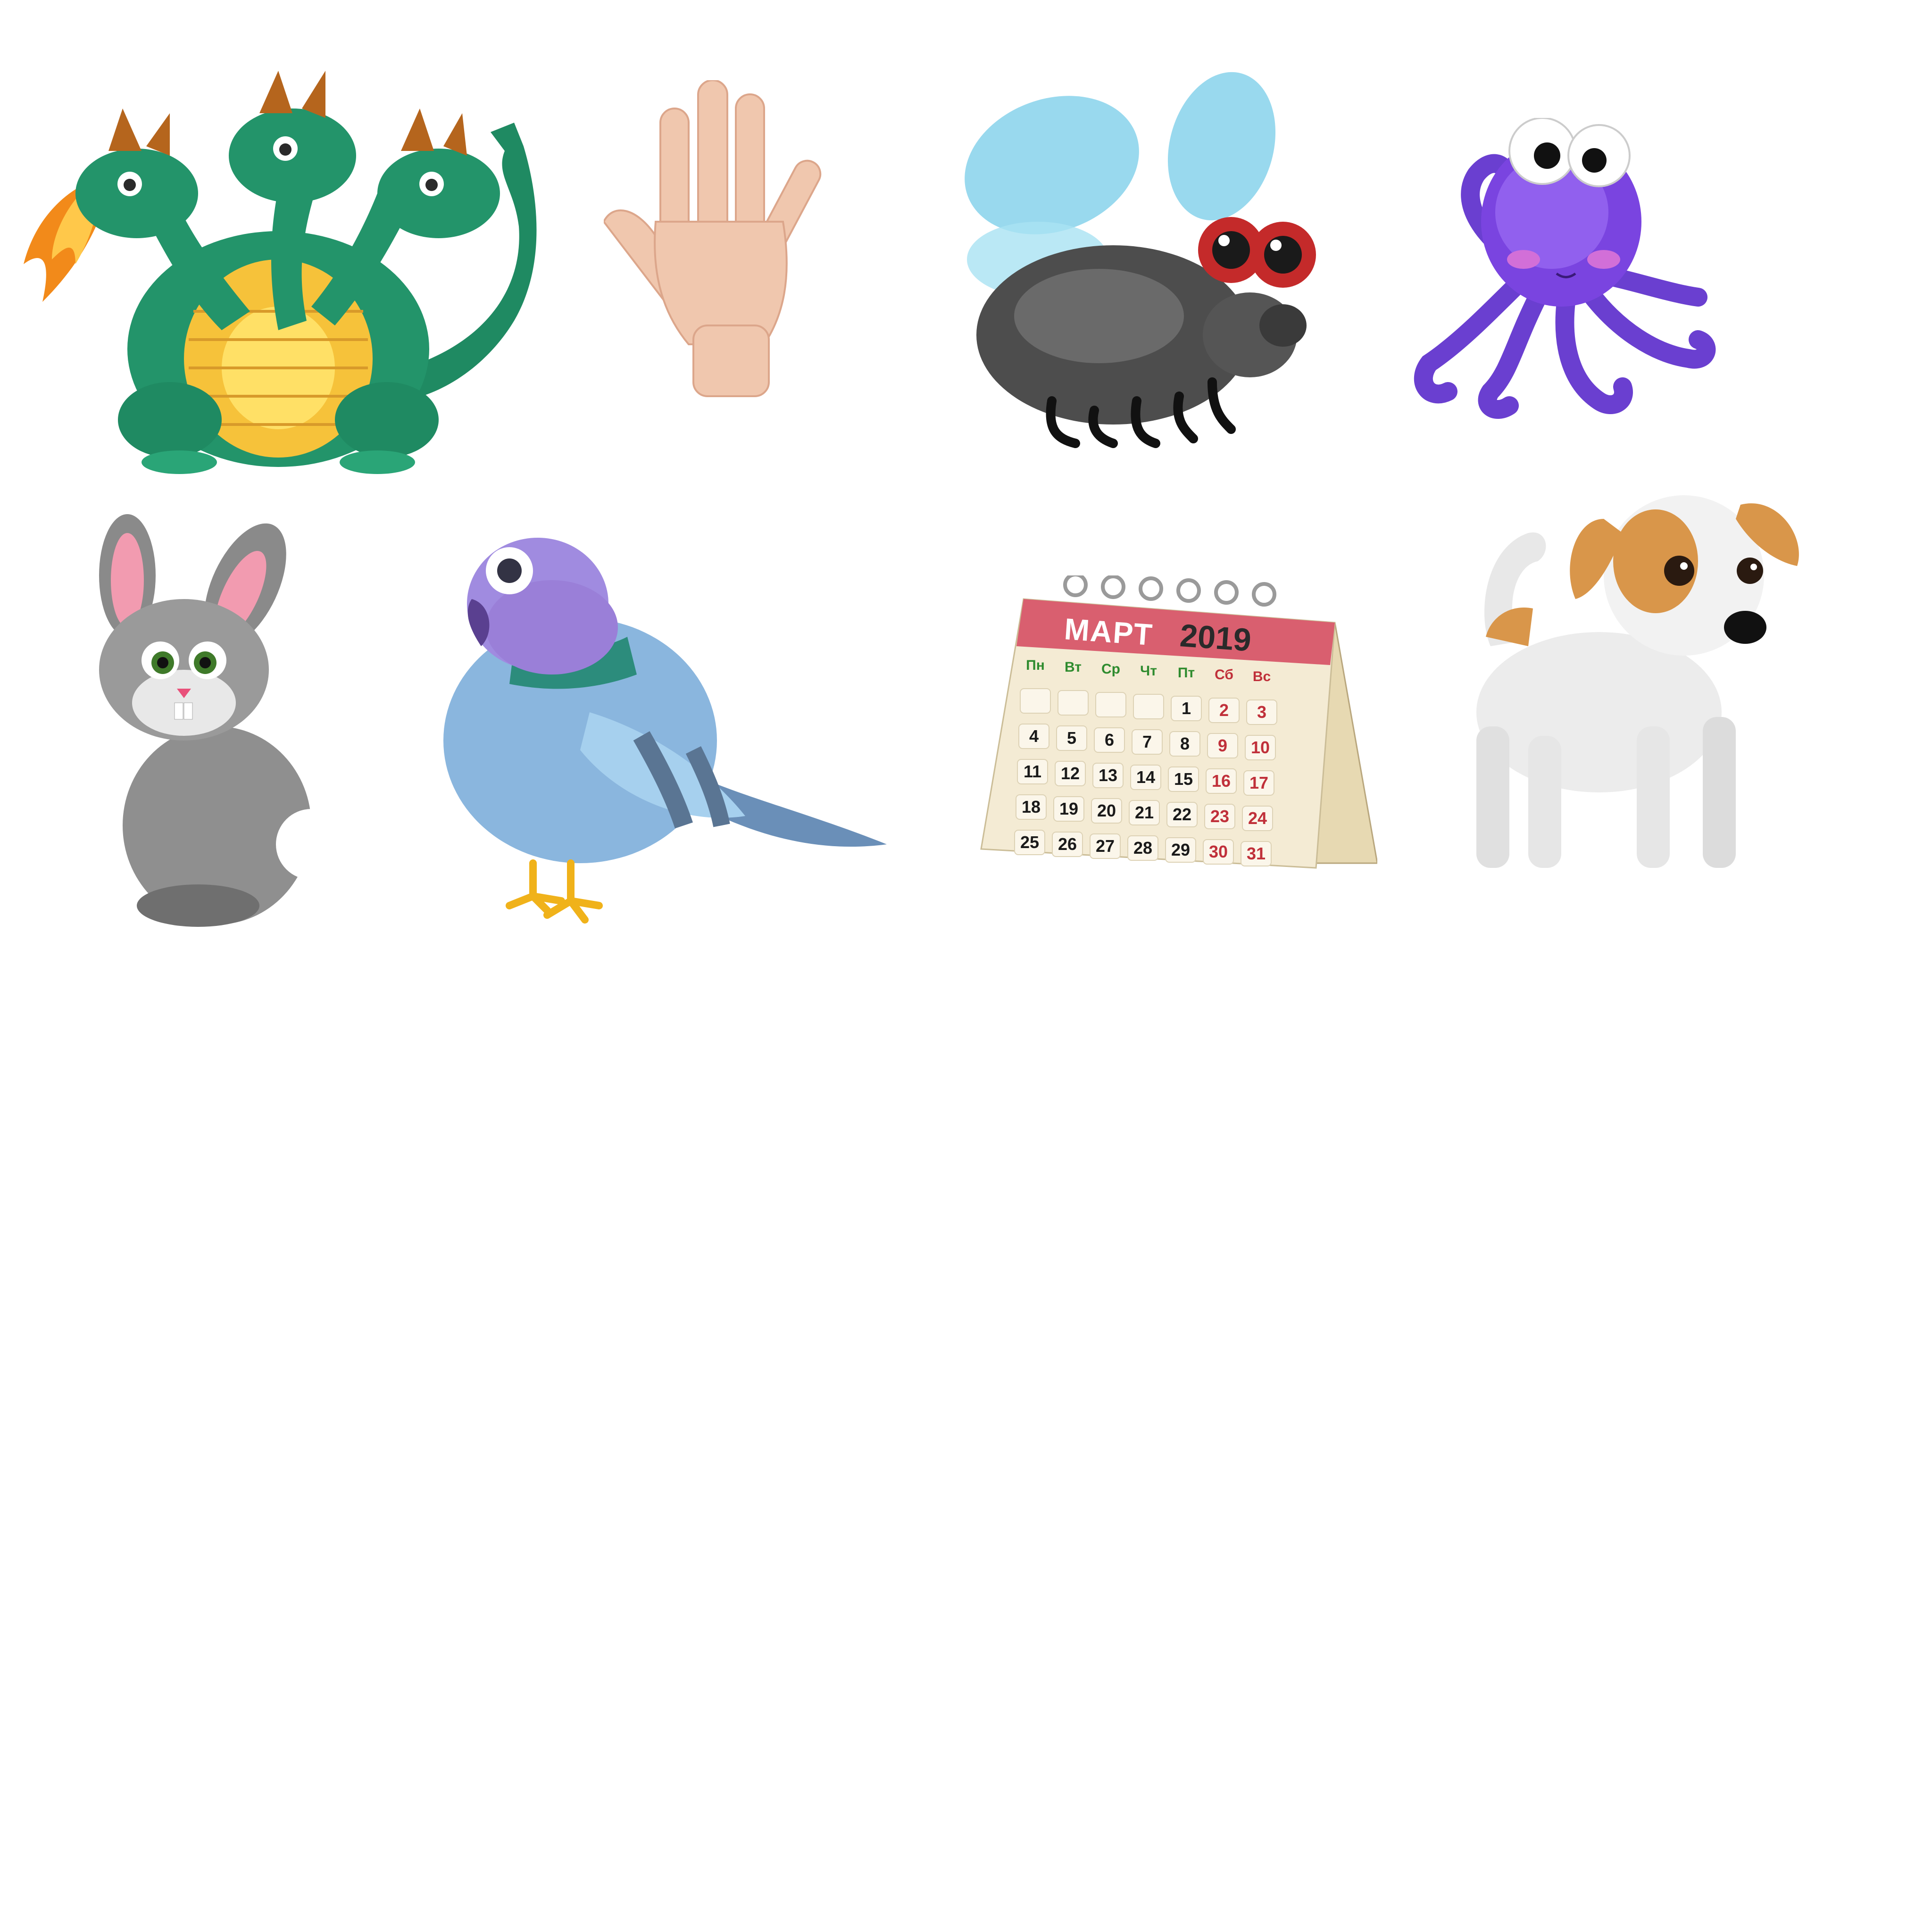  I want to click on calendar-weekday: Вс, so click(1262, 676).